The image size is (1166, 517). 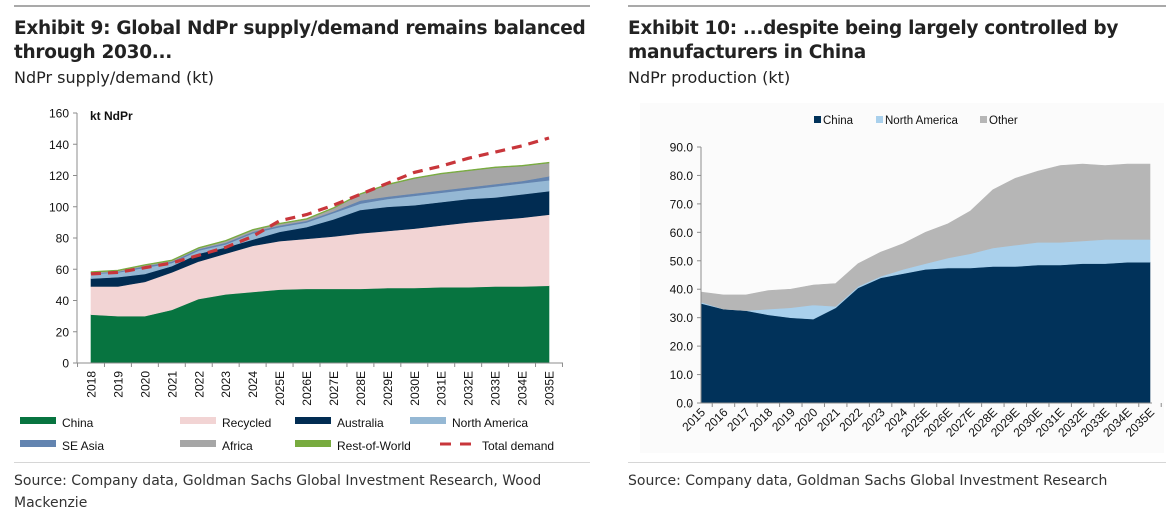 What do you see at coordinates (442, 388) in the screenshot?
I see `x-tick-label: 2031E` at bounding box center [442, 388].